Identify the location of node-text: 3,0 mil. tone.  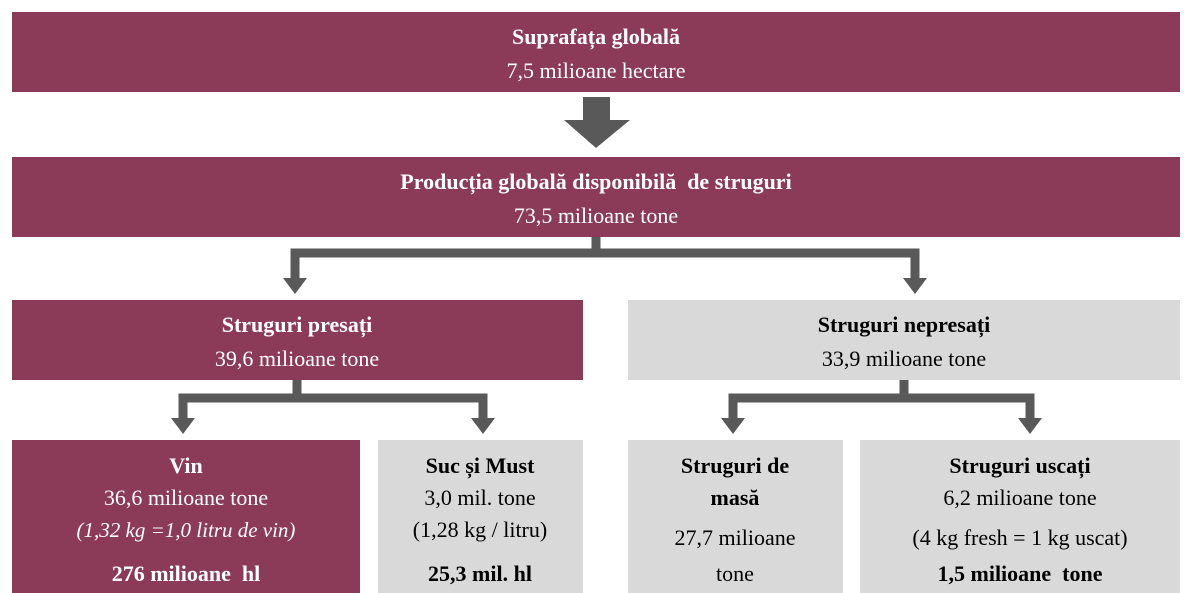
(479, 497).